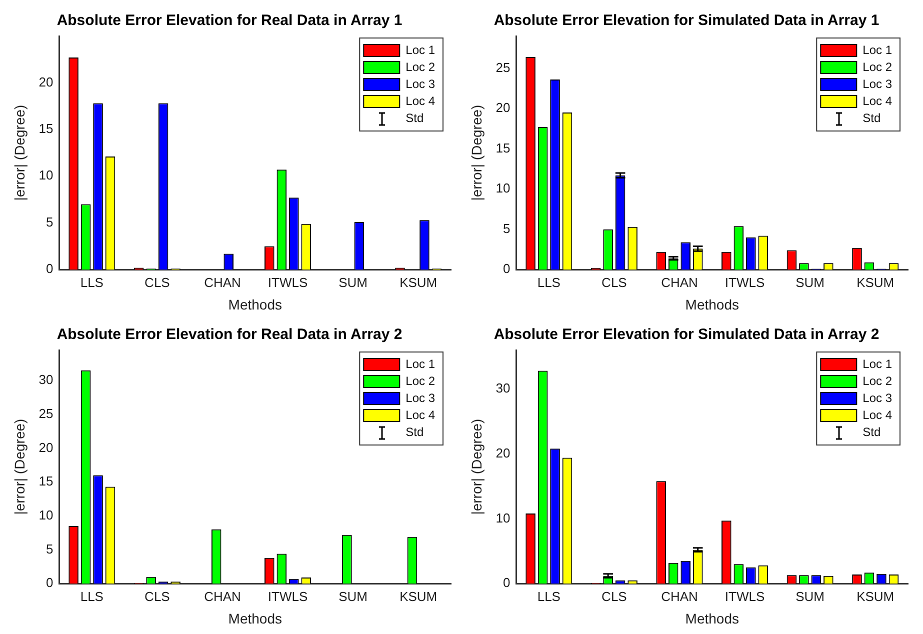 This screenshot has width=923, height=634. What do you see at coordinates (687, 335) in the screenshot?
I see `chart-title: Absolute Error Elevation for Simulated Data in Array 2` at bounding box center [687, 335].